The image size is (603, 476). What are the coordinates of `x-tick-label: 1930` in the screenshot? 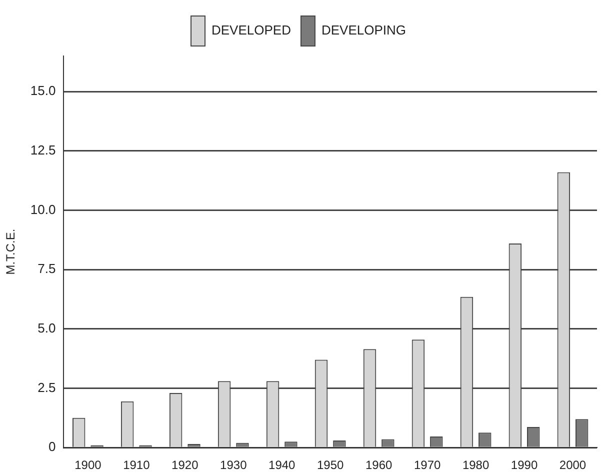 It's located at (234, 465).